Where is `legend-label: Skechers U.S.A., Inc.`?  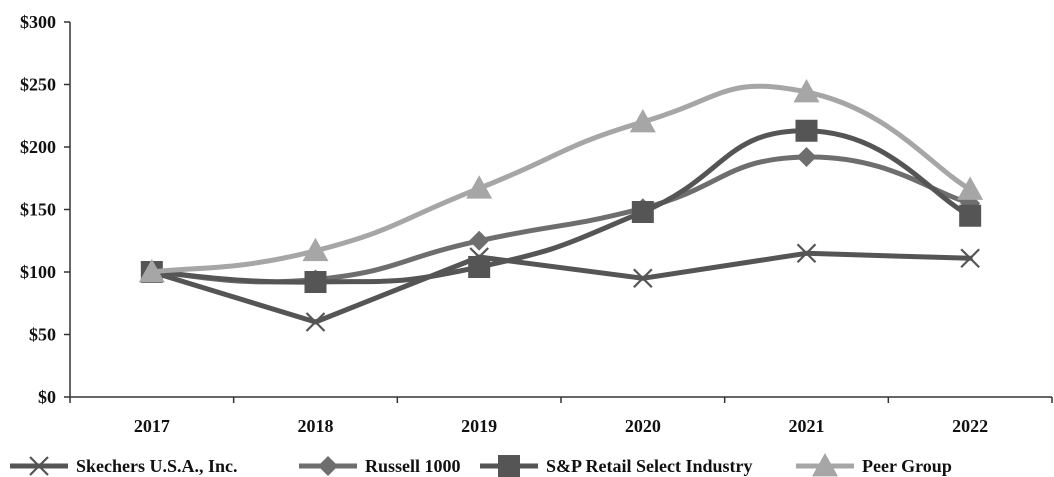 legend-label: Skechers U.S.A., Inc. is located at coordinates (157, 466).